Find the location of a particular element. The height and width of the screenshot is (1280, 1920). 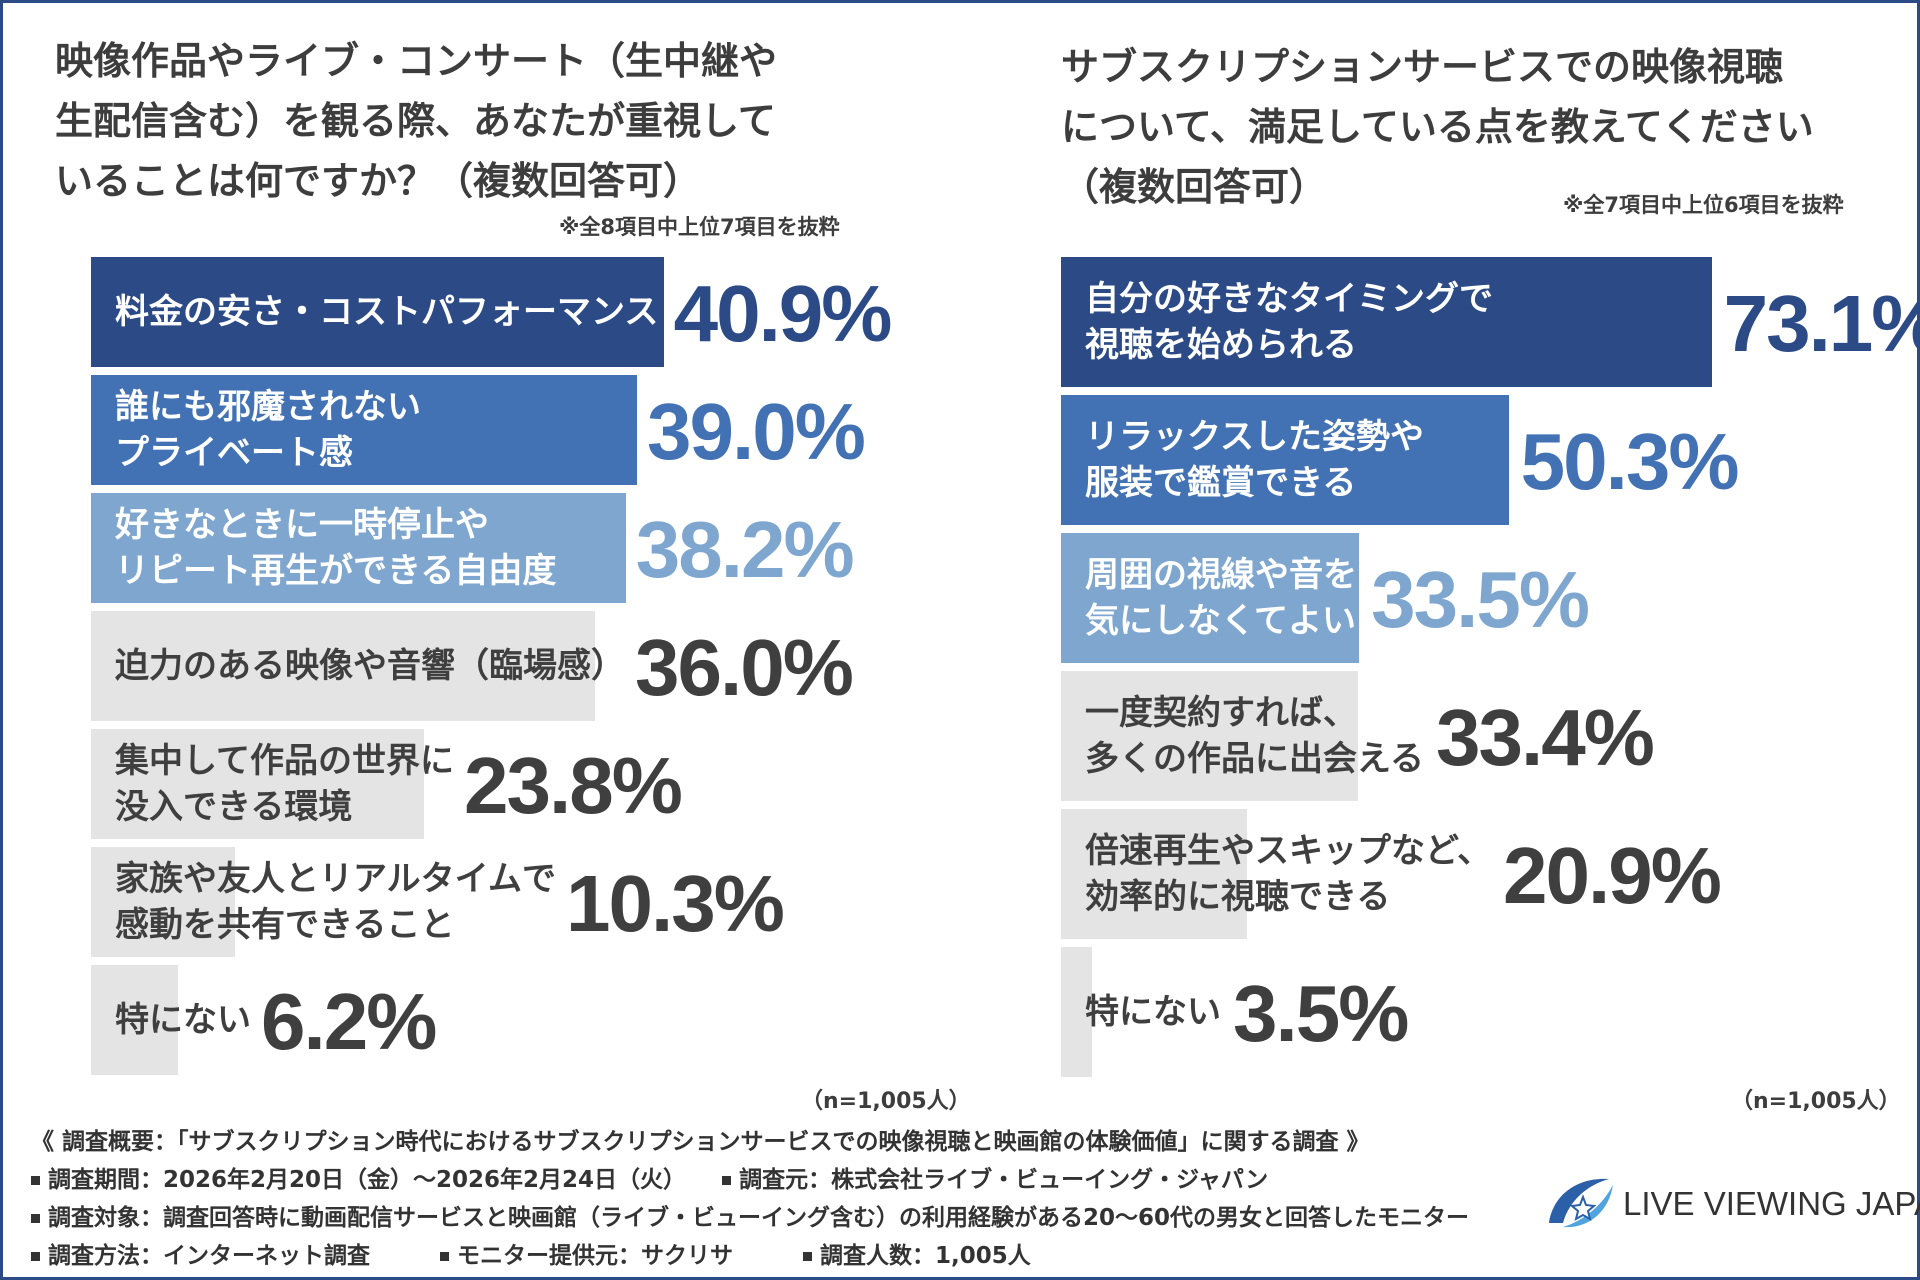

right-sample-size: （n=1,005人） is located at coordinates (1816, 1101).